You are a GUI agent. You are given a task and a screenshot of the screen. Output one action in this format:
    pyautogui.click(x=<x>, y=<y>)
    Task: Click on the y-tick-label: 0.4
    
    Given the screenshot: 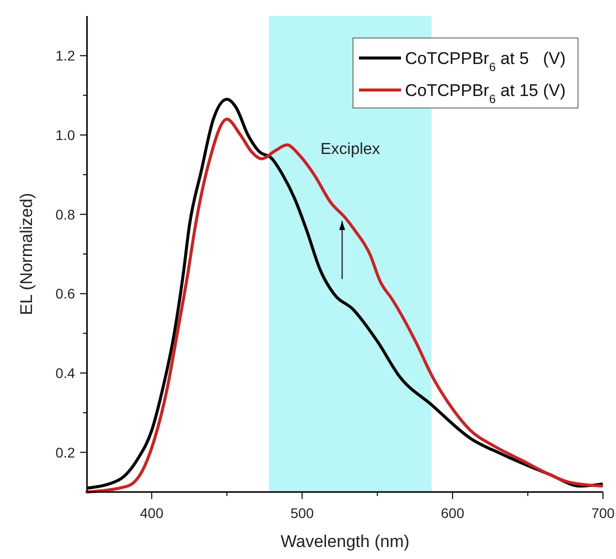 What is the action you would take?
    pyautogui.click(x=66, y=373)
    